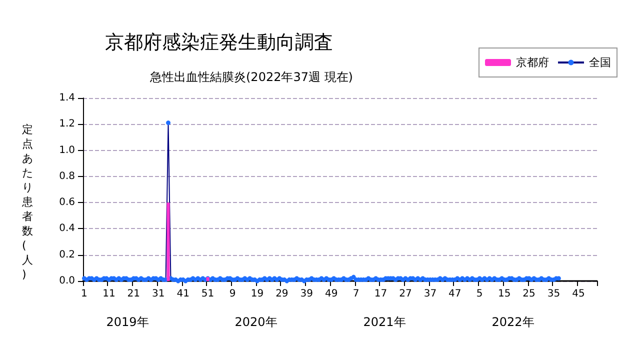  Describe the element at coordinates (183, 294) in the screenshot. I see `x-tick-label: 41` at that location.